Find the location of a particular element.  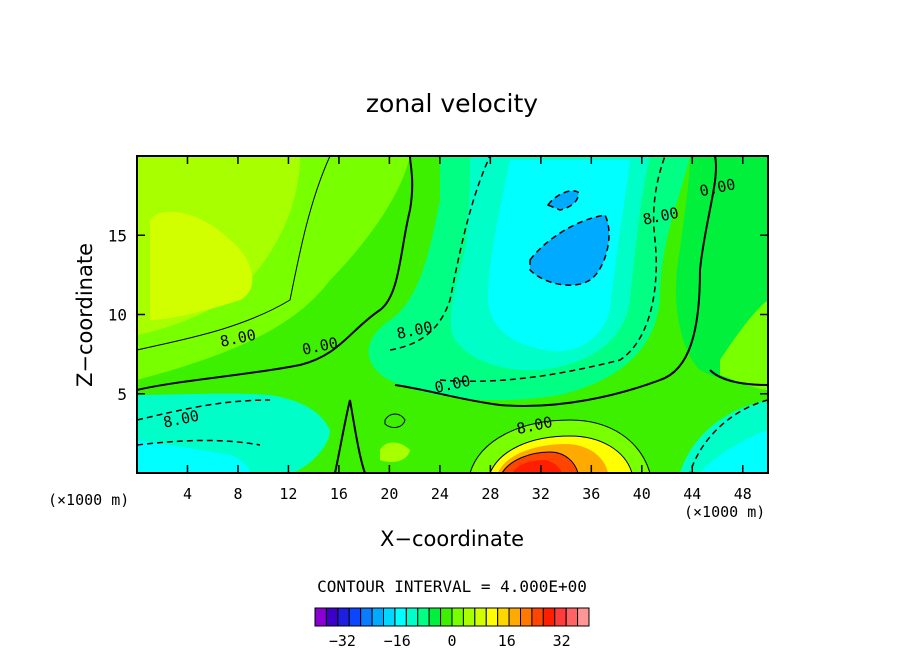

x-tick-label: 20 is located at coordinates (389, 494).